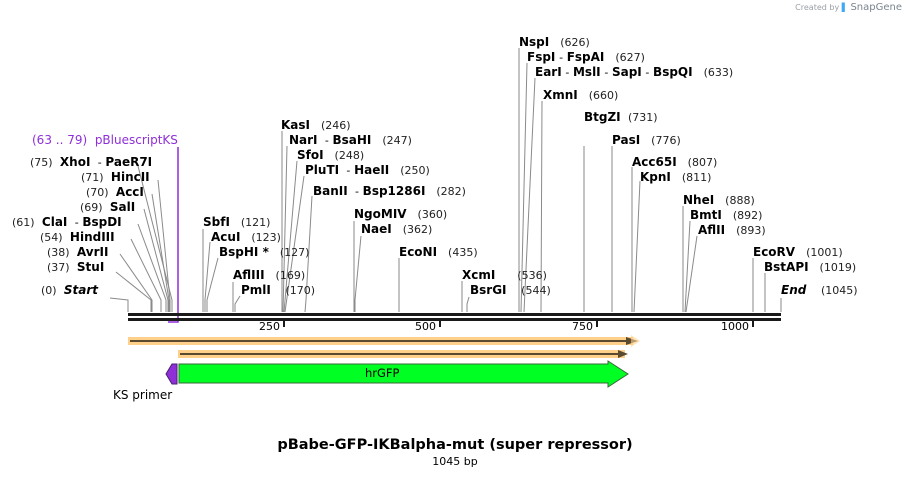  Describe the element at coordinates (303, 140) in the screenshot. I see `enzyme-name: NarI` at that location.